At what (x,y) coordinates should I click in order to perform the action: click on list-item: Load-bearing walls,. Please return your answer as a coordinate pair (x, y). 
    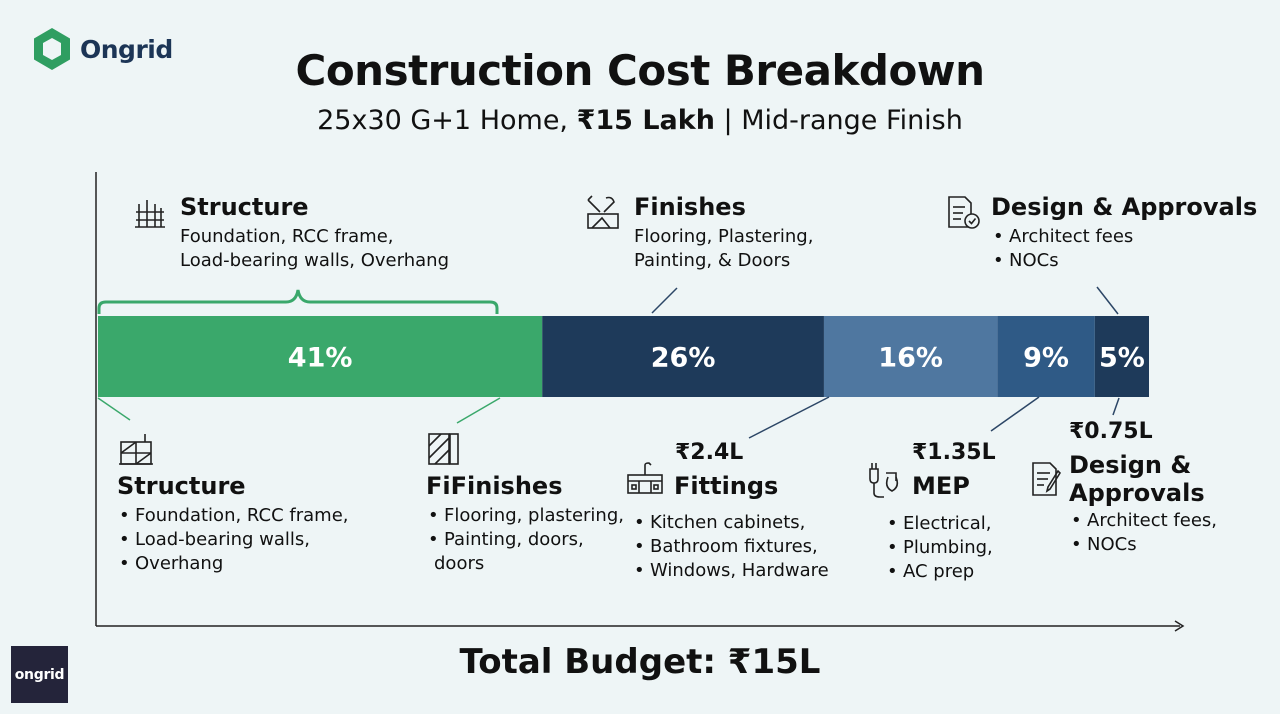
    Looking at the image, I should click on (233, 540).